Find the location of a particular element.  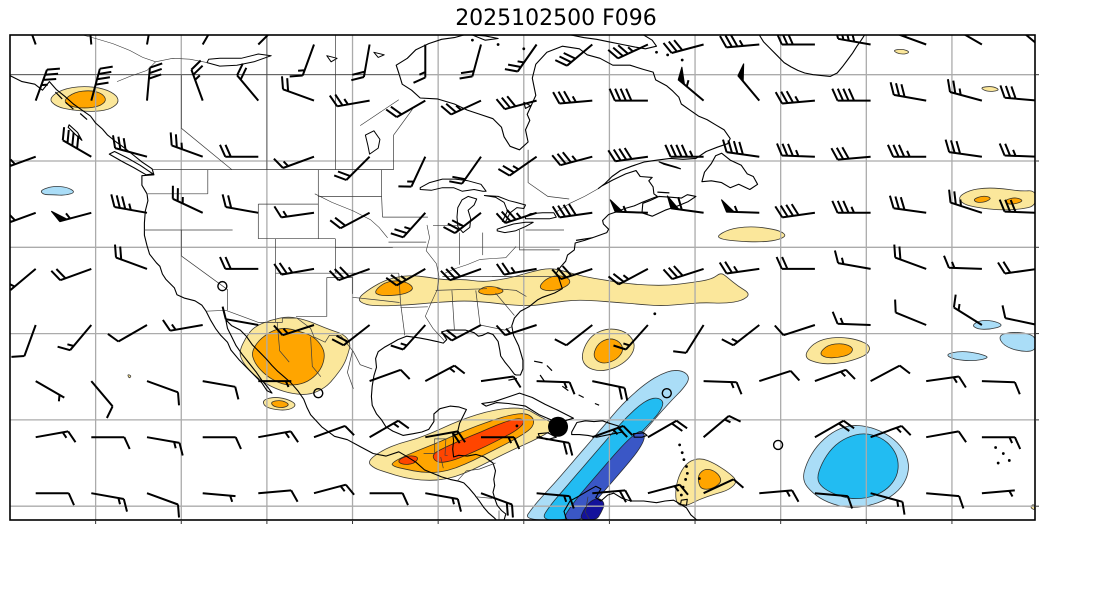

calm-wind-markers is located at coordinates (500, 365).